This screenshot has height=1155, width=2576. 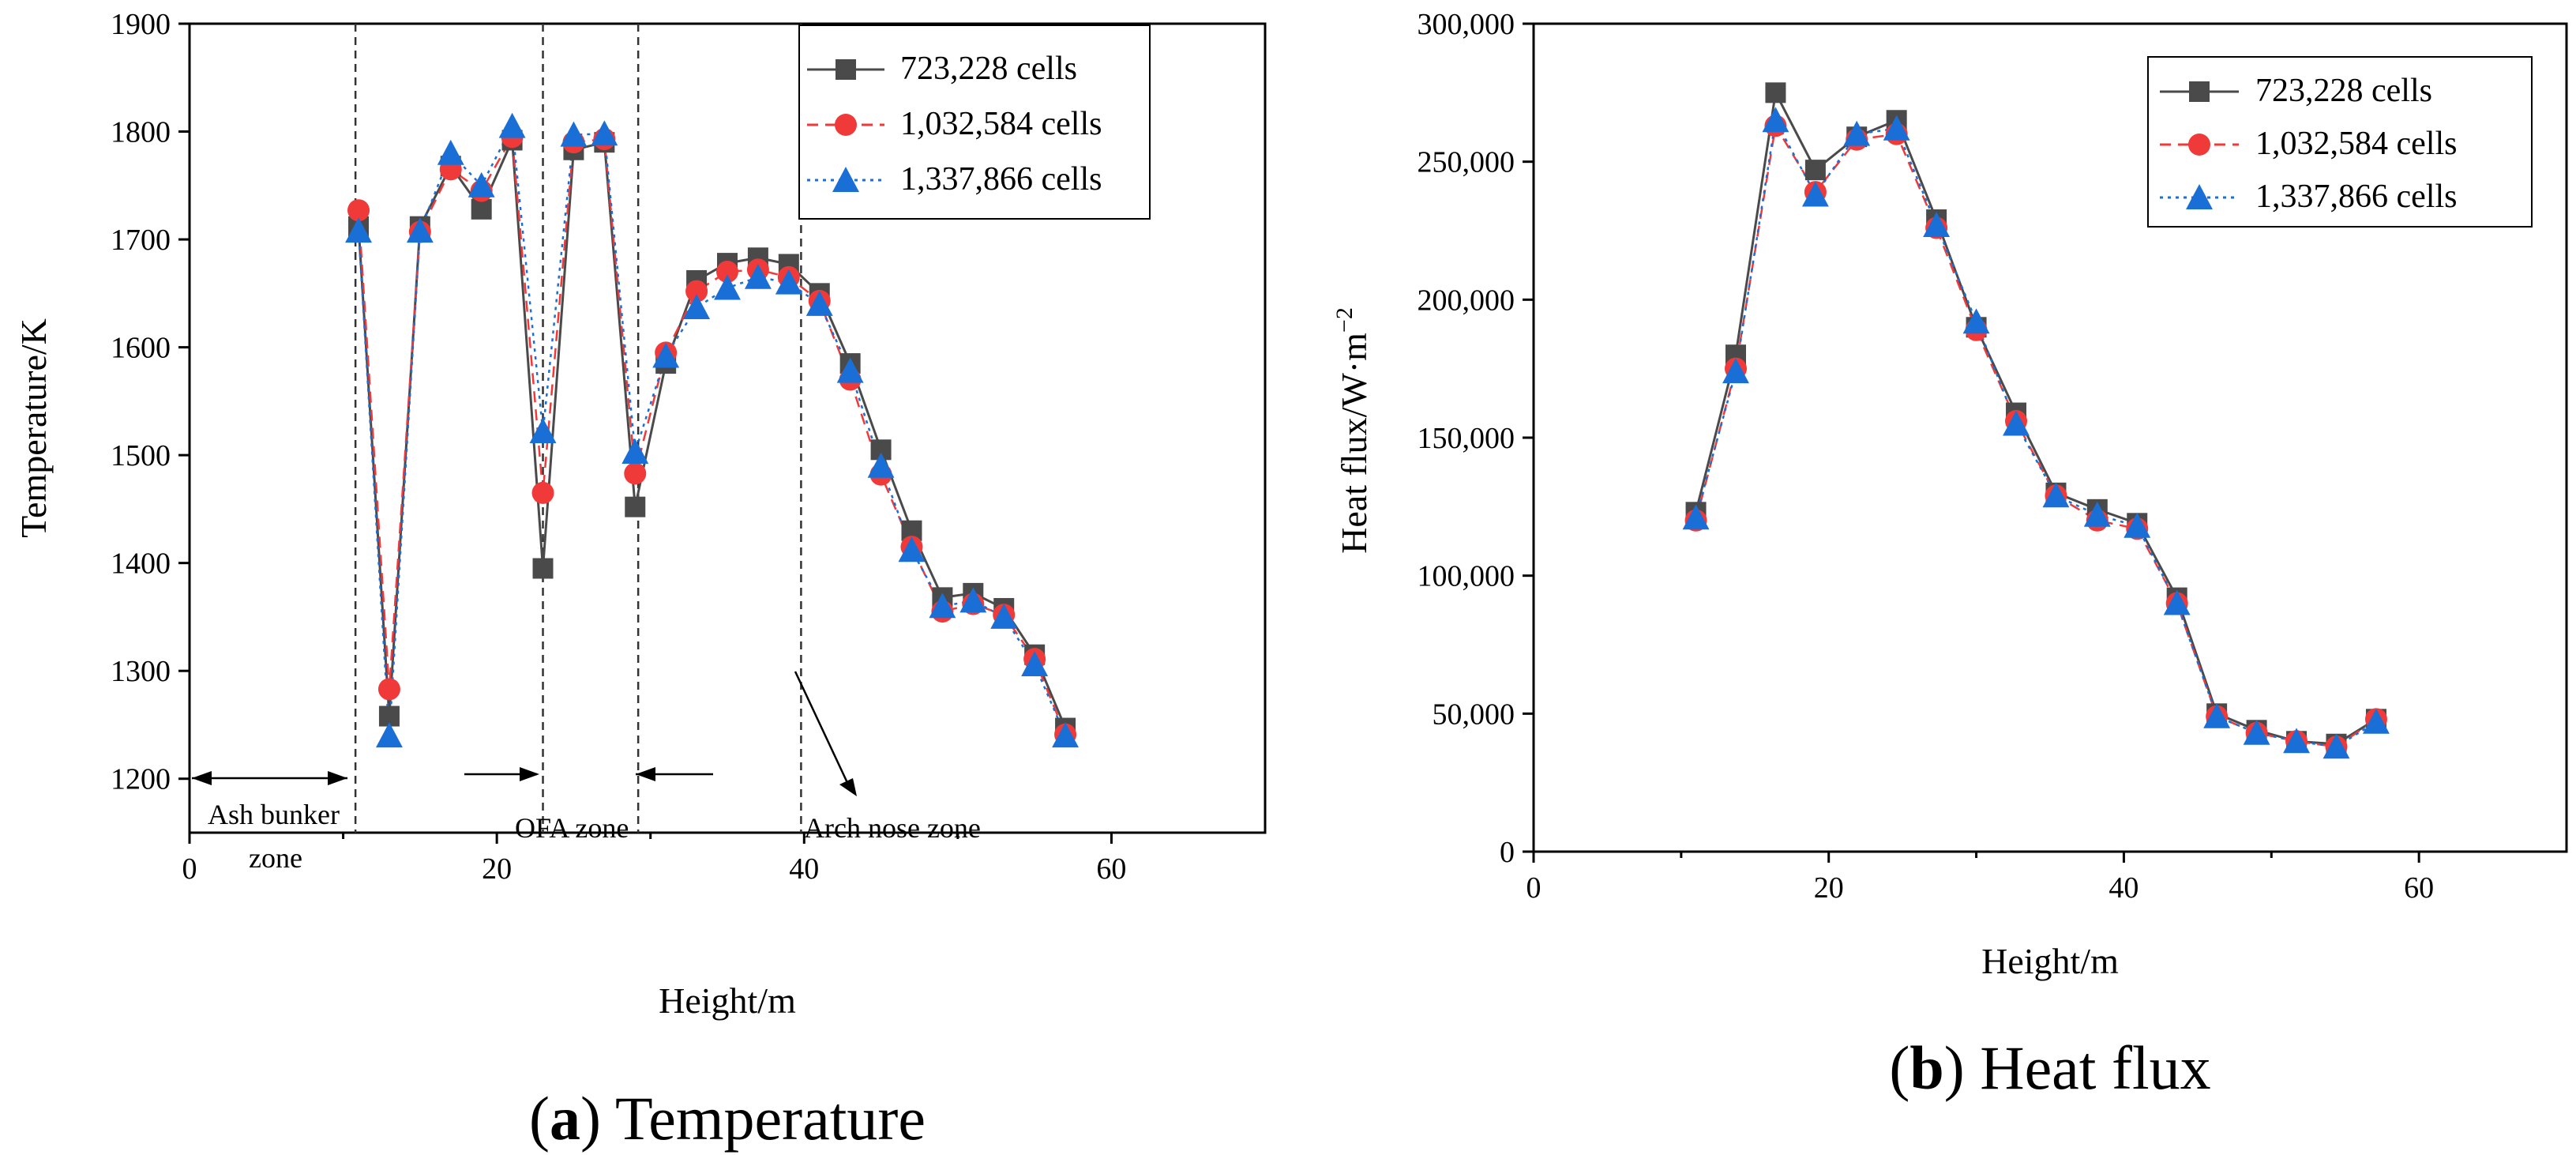 What do you see at coordinates (274, 814) in the screenshot?
I see `ash-zone-label-line1: Ash bunker` at bounding box center [274, 814].